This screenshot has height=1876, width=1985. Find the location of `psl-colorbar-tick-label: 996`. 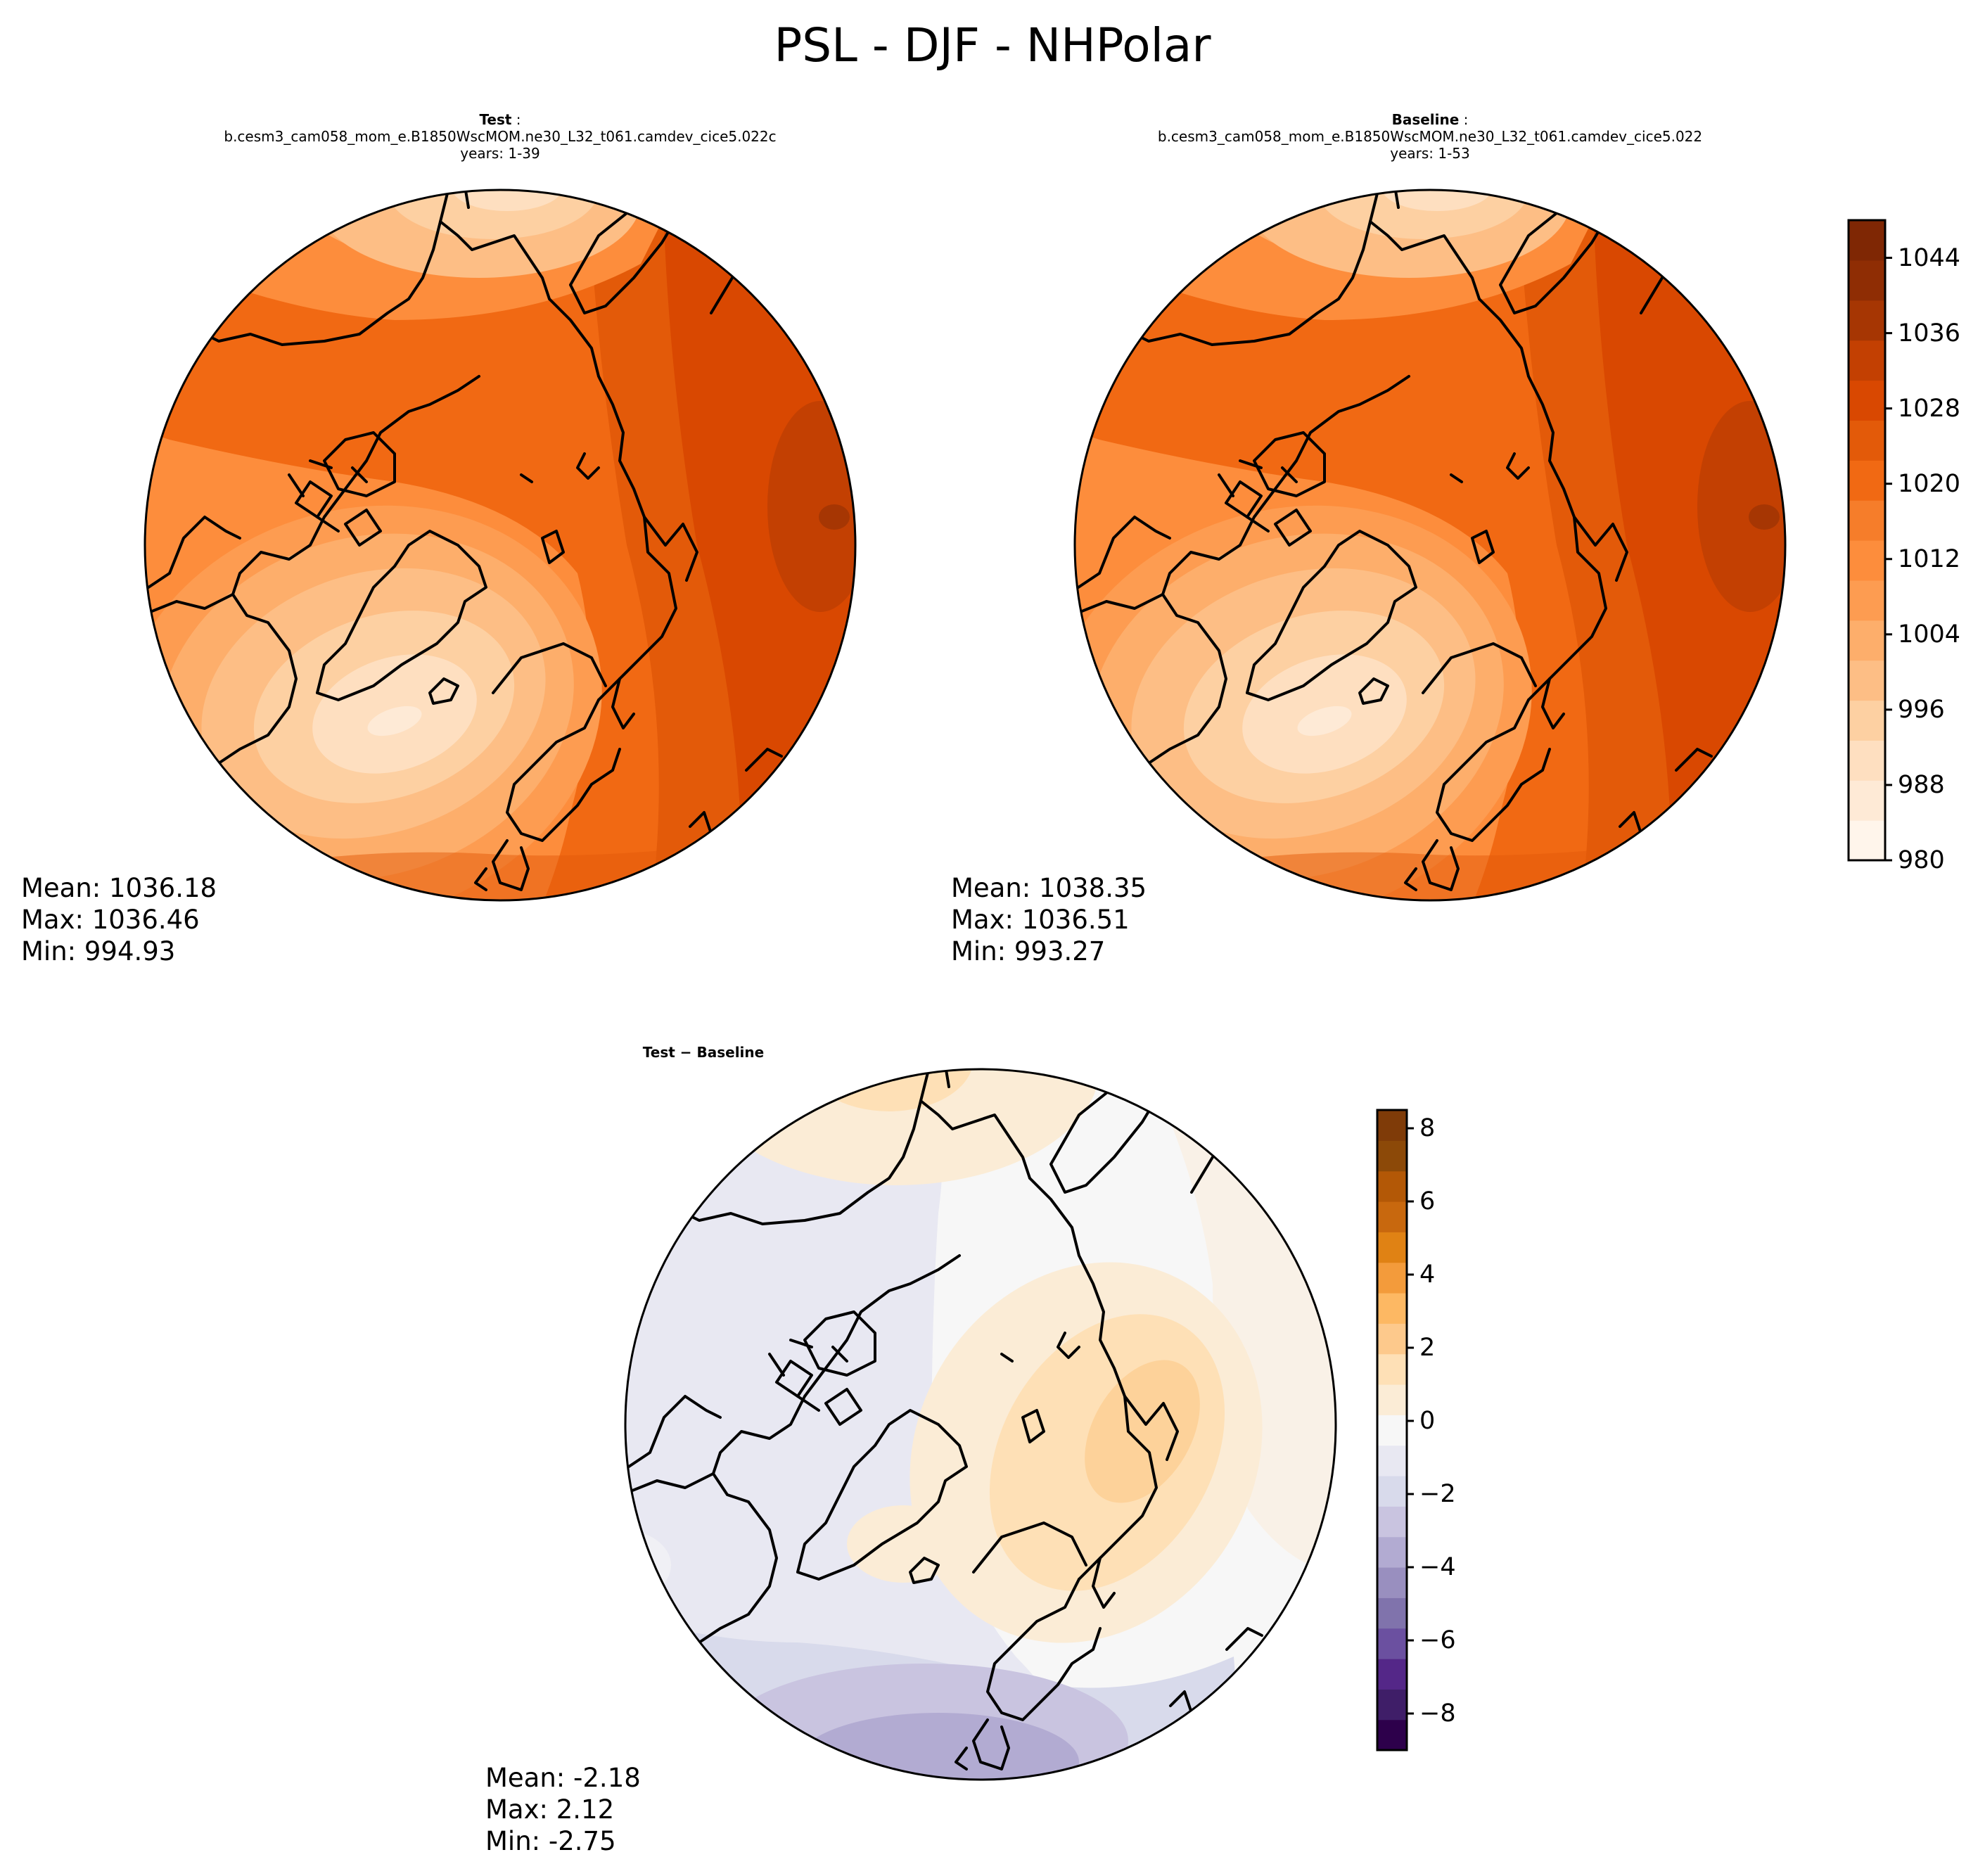

psl-colorbar-tick-label: 996 is located at coordinates (1921, 709).